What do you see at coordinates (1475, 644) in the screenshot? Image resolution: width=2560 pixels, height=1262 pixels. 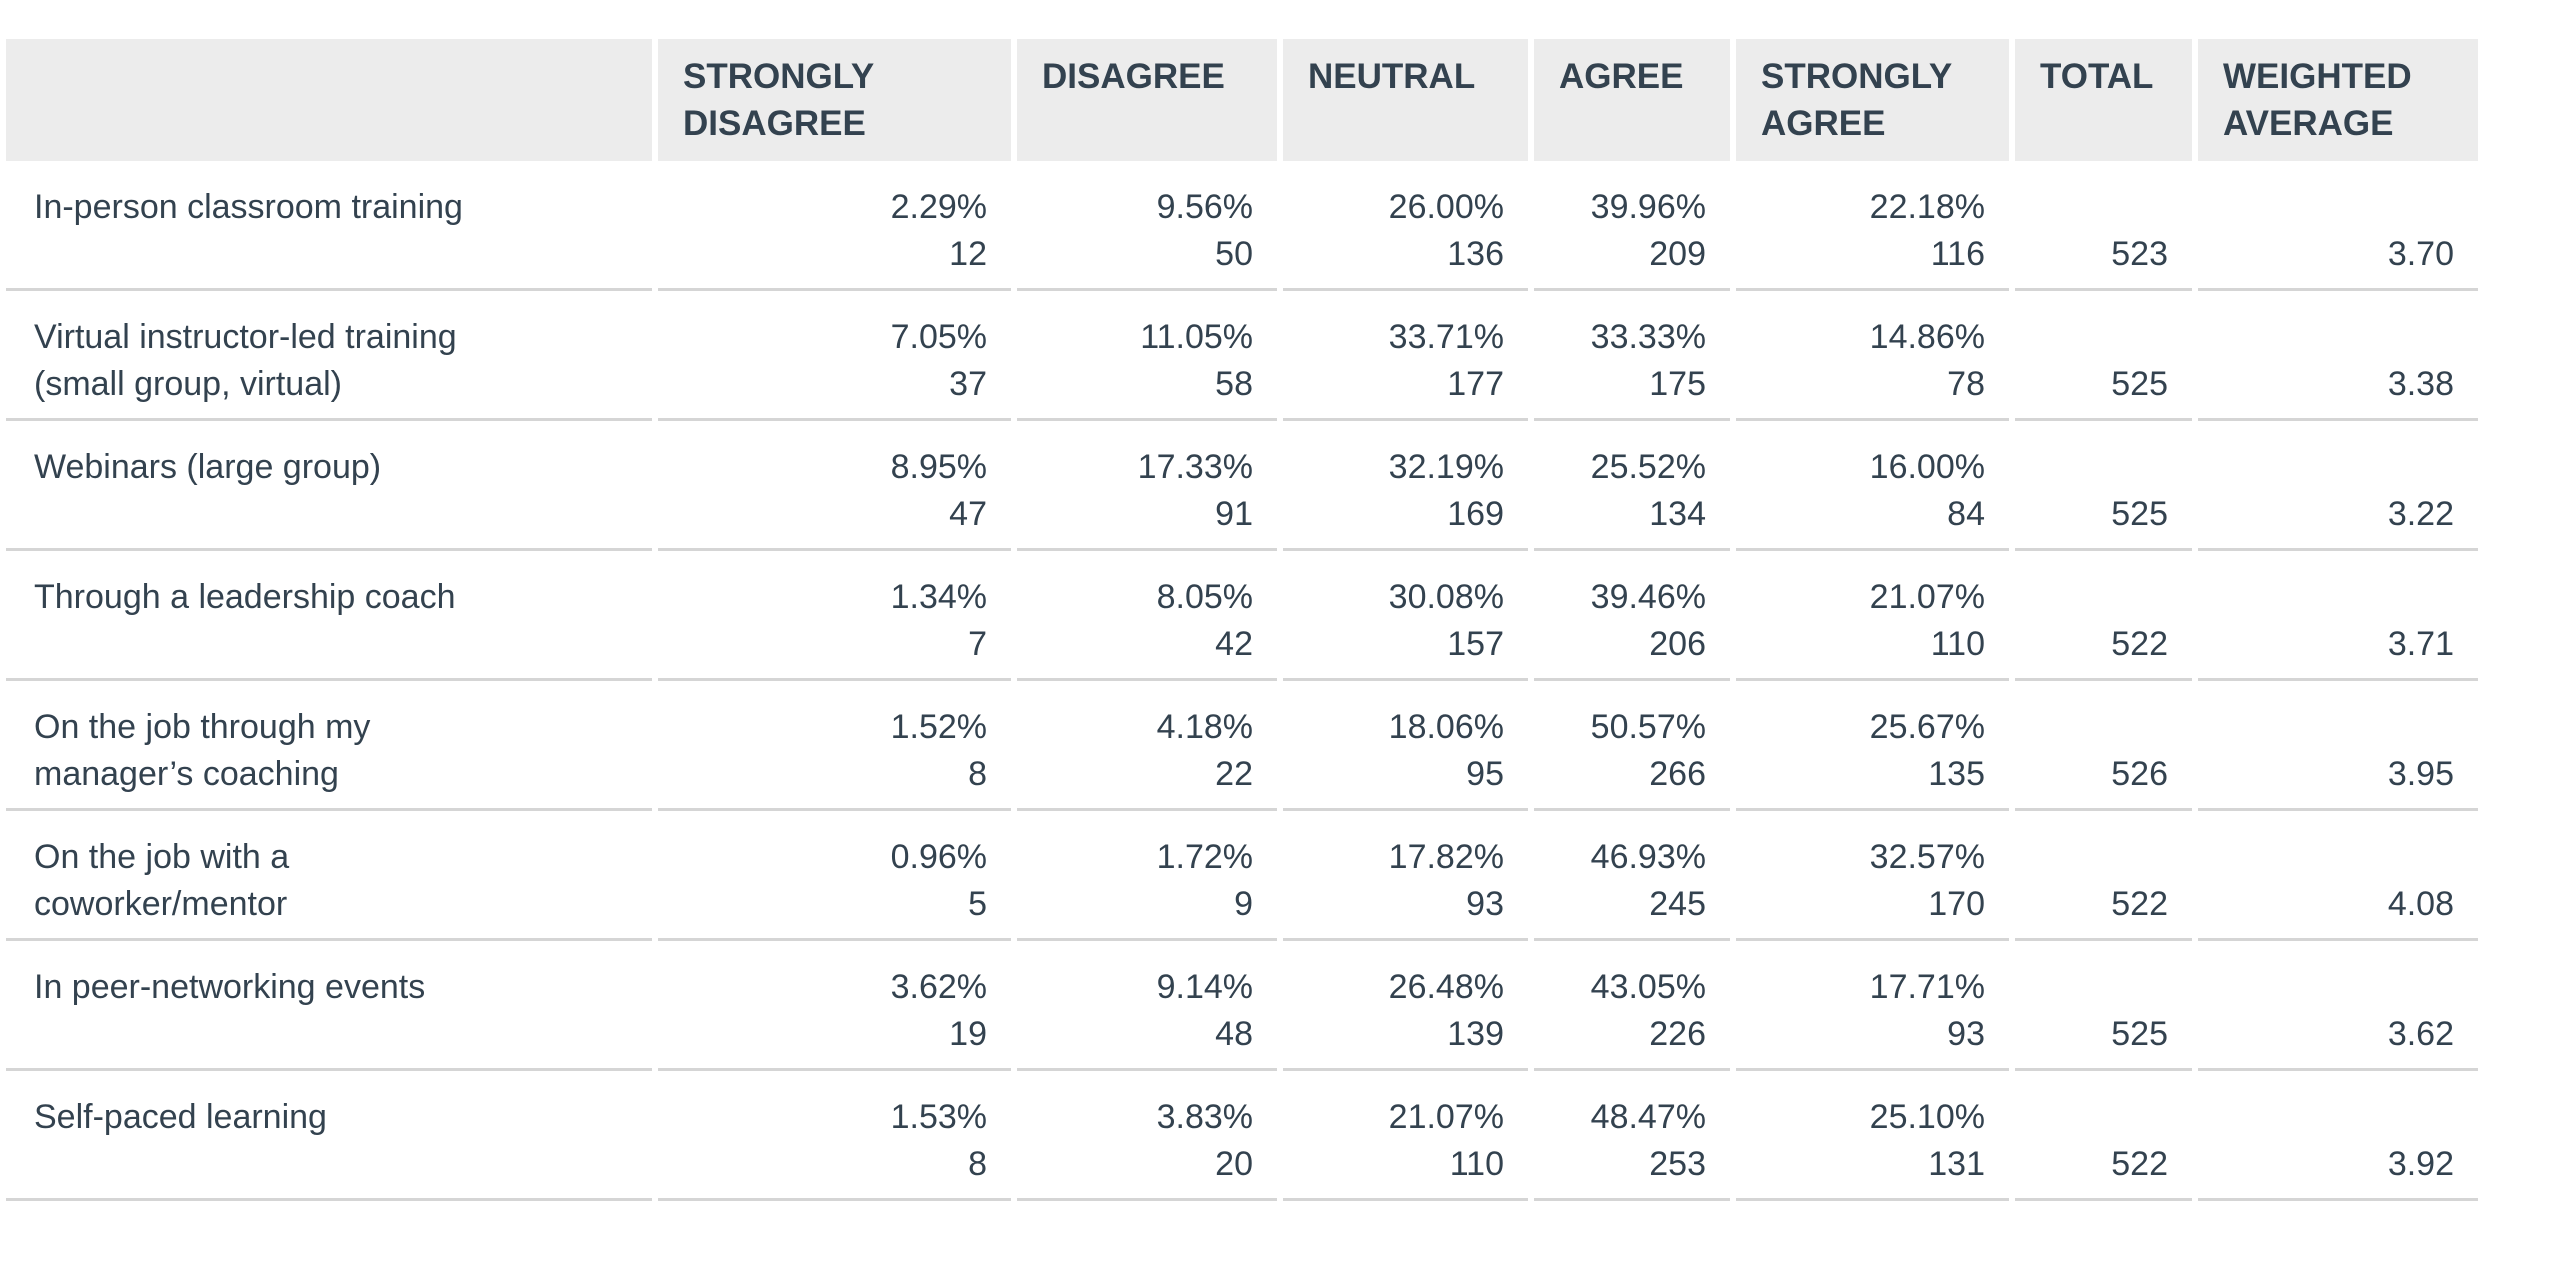 I see `cell-count: 157` at bounding box center [1475, 644].